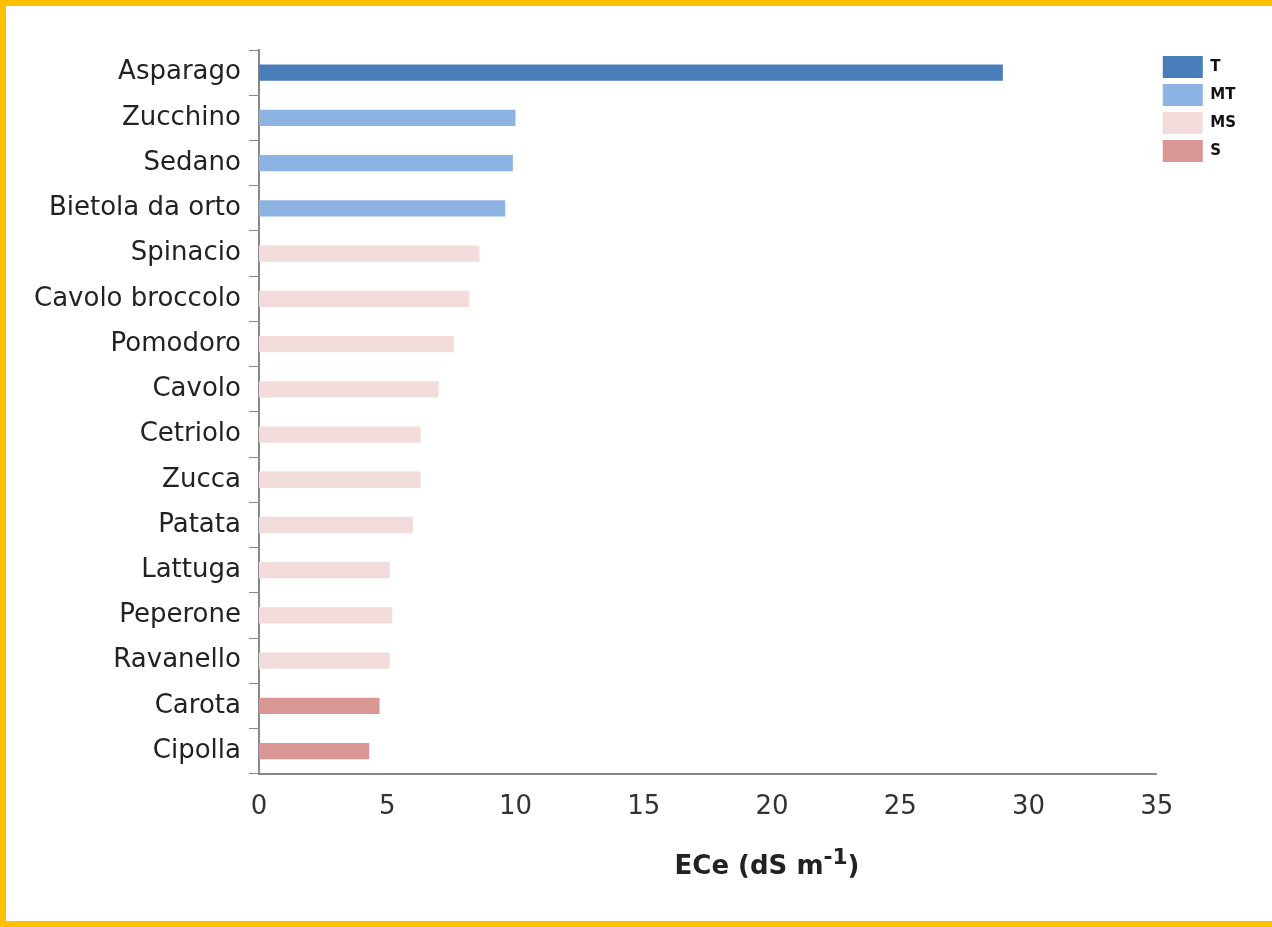 This screenshot has width=1272, height=927. What do you see at coordinates (767, 862) in the screenshot?
I see `x-axis-title: ECe (dS m$^{-1}$)` at bounding box center [767, 862].